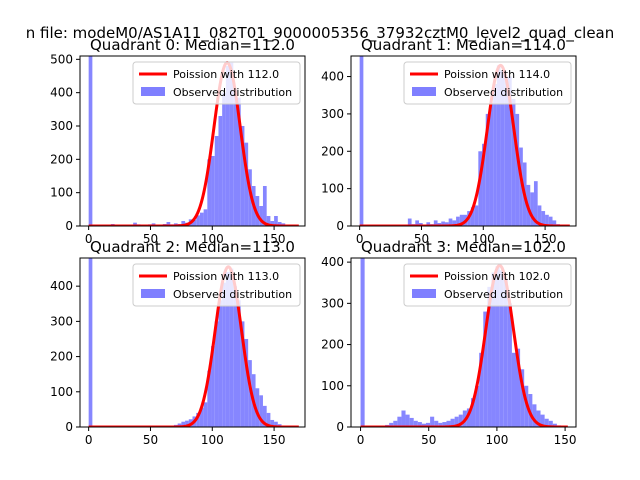 Image resolution: width=640 pixels, height=480 pixels. I want to click on axes-frame, so click(463, 141).